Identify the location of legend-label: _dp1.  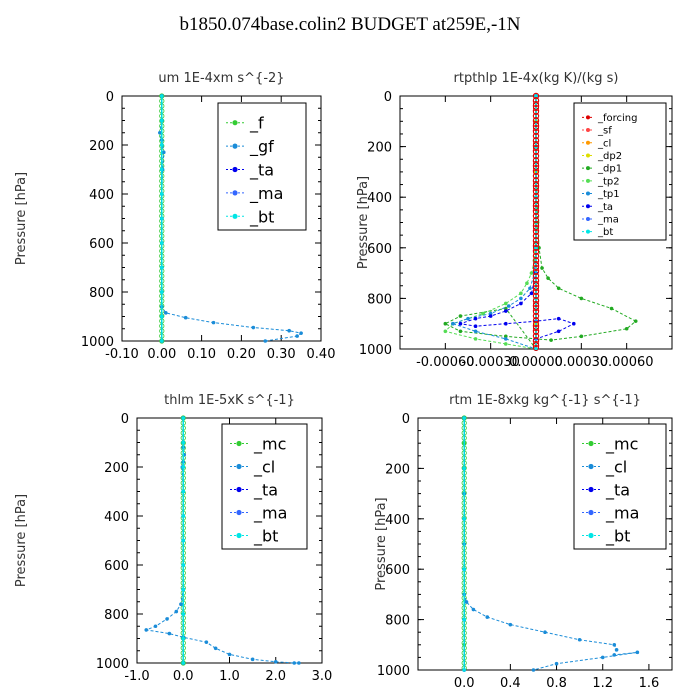
(609, 169).